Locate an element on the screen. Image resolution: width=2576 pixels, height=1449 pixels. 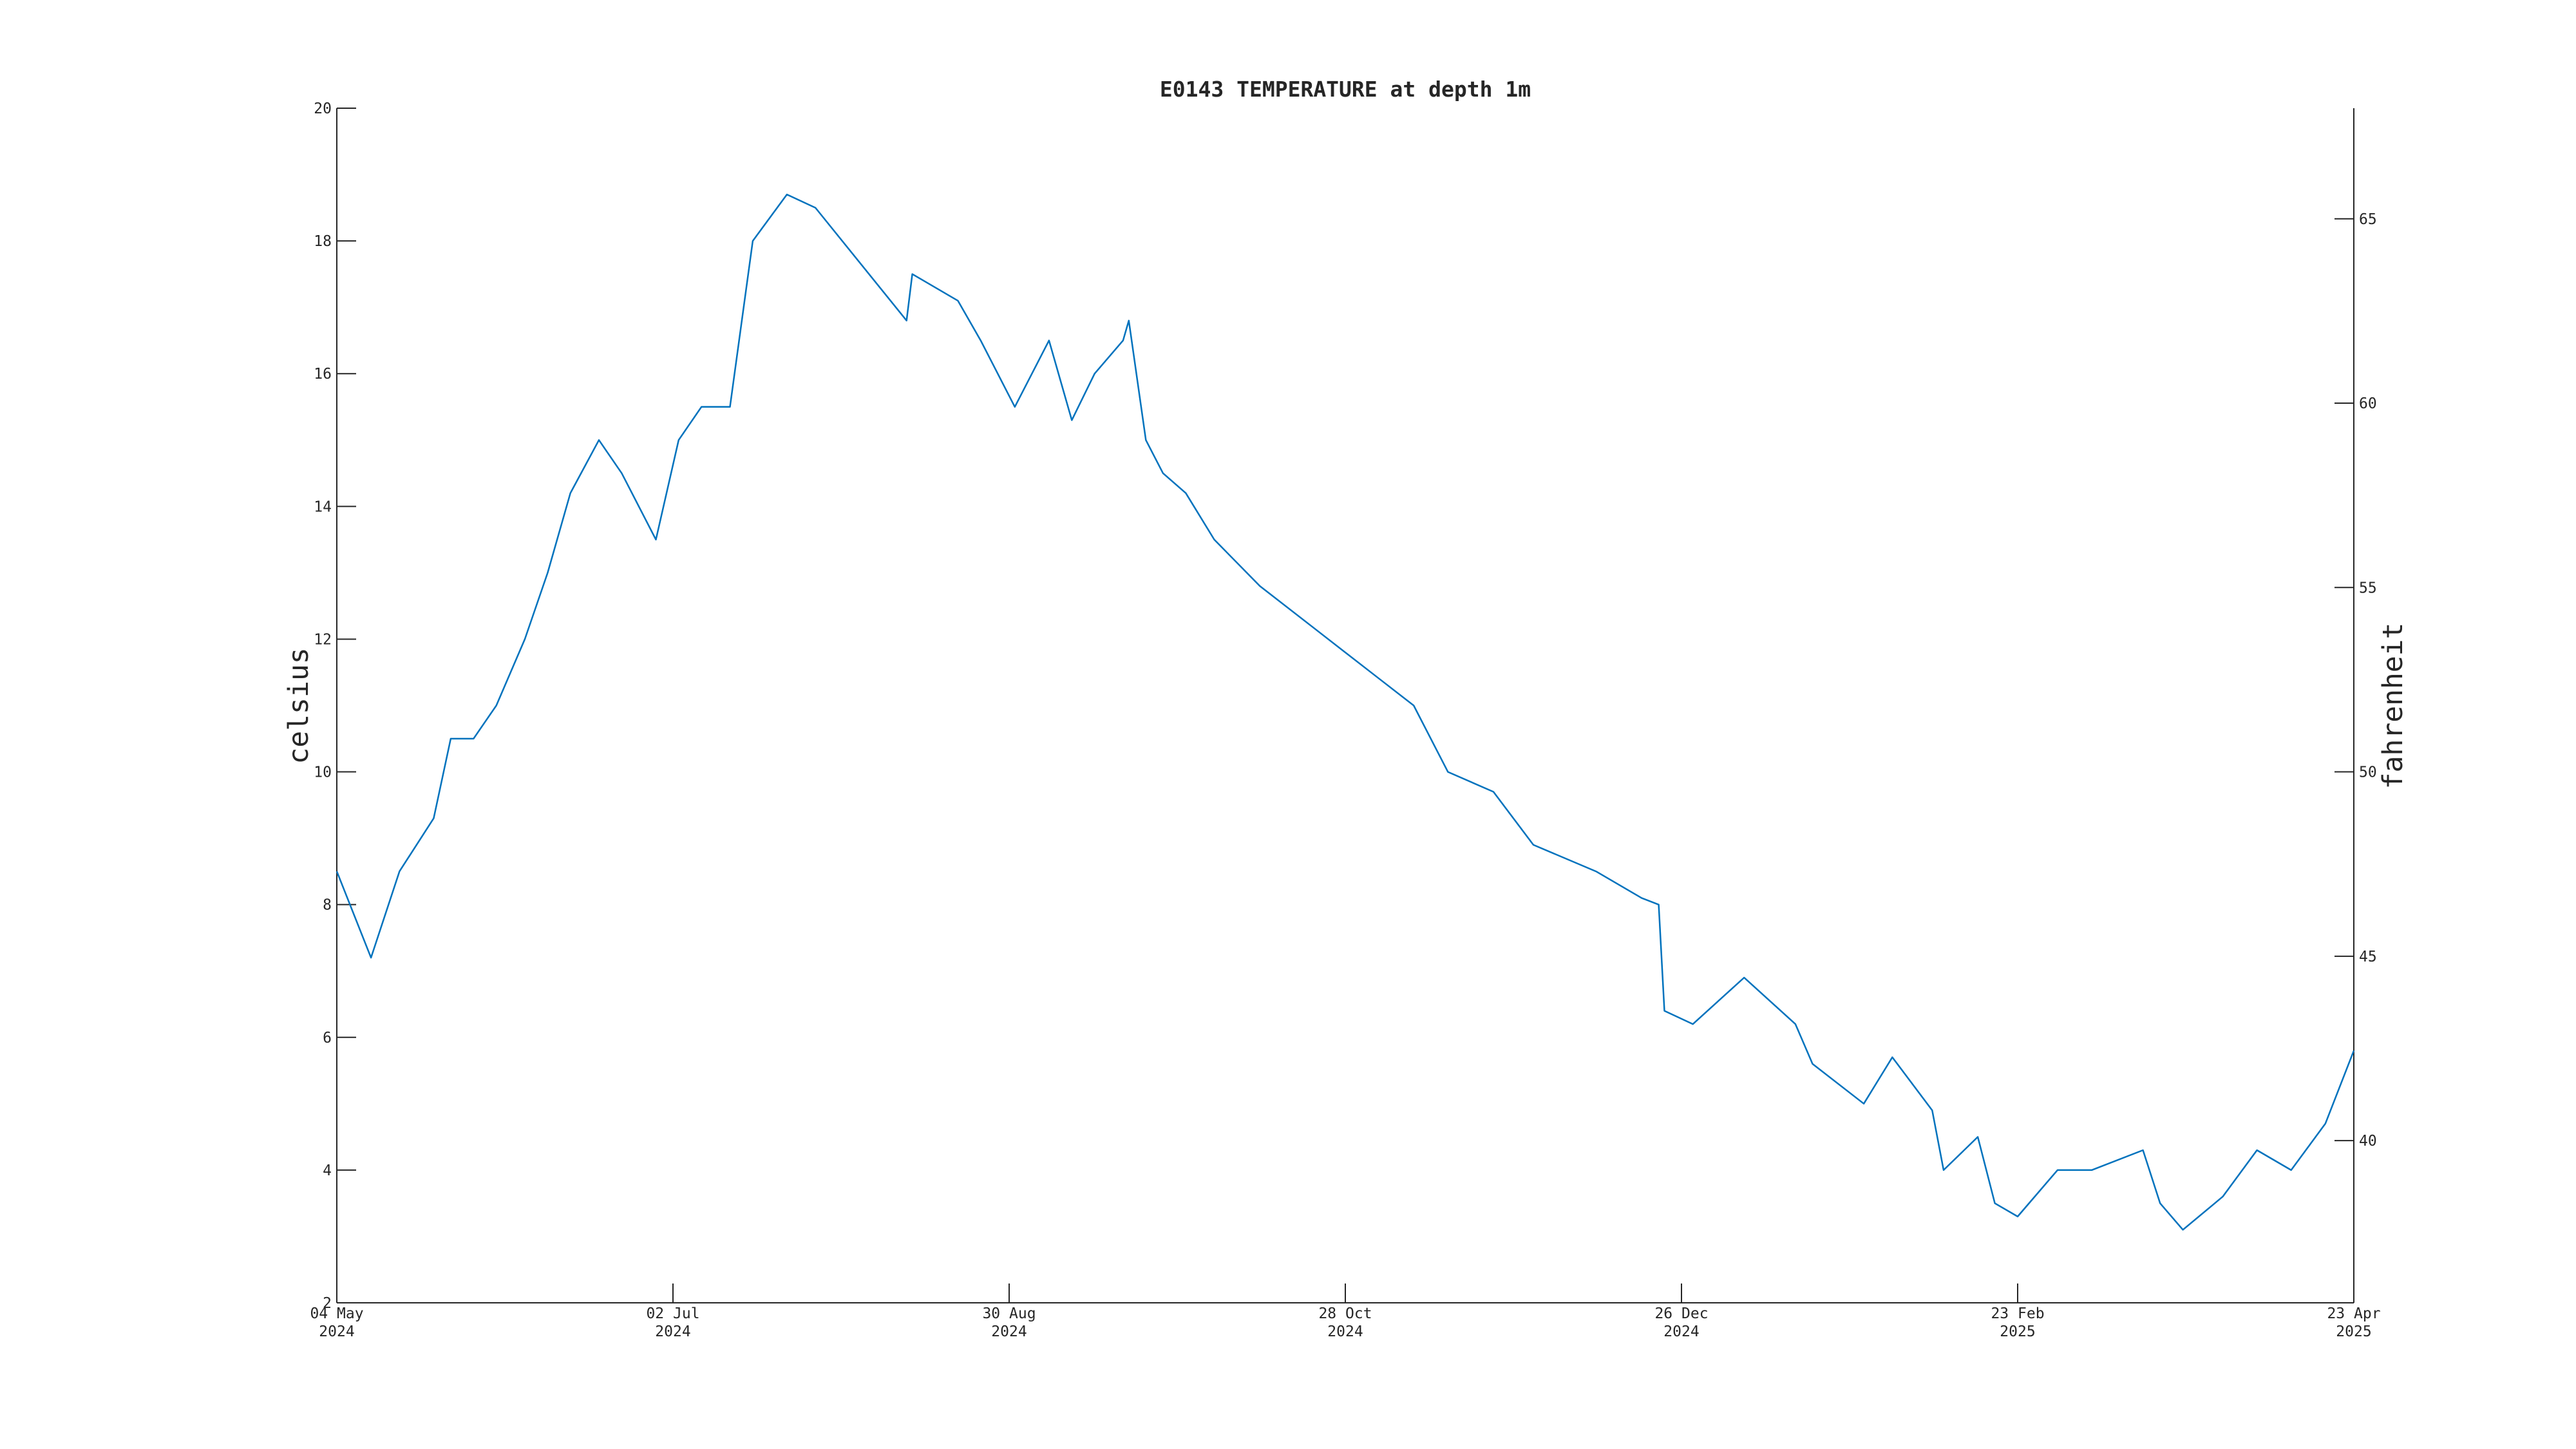
y2-tick-label: 40 is located at coordinates (2368, 1141).